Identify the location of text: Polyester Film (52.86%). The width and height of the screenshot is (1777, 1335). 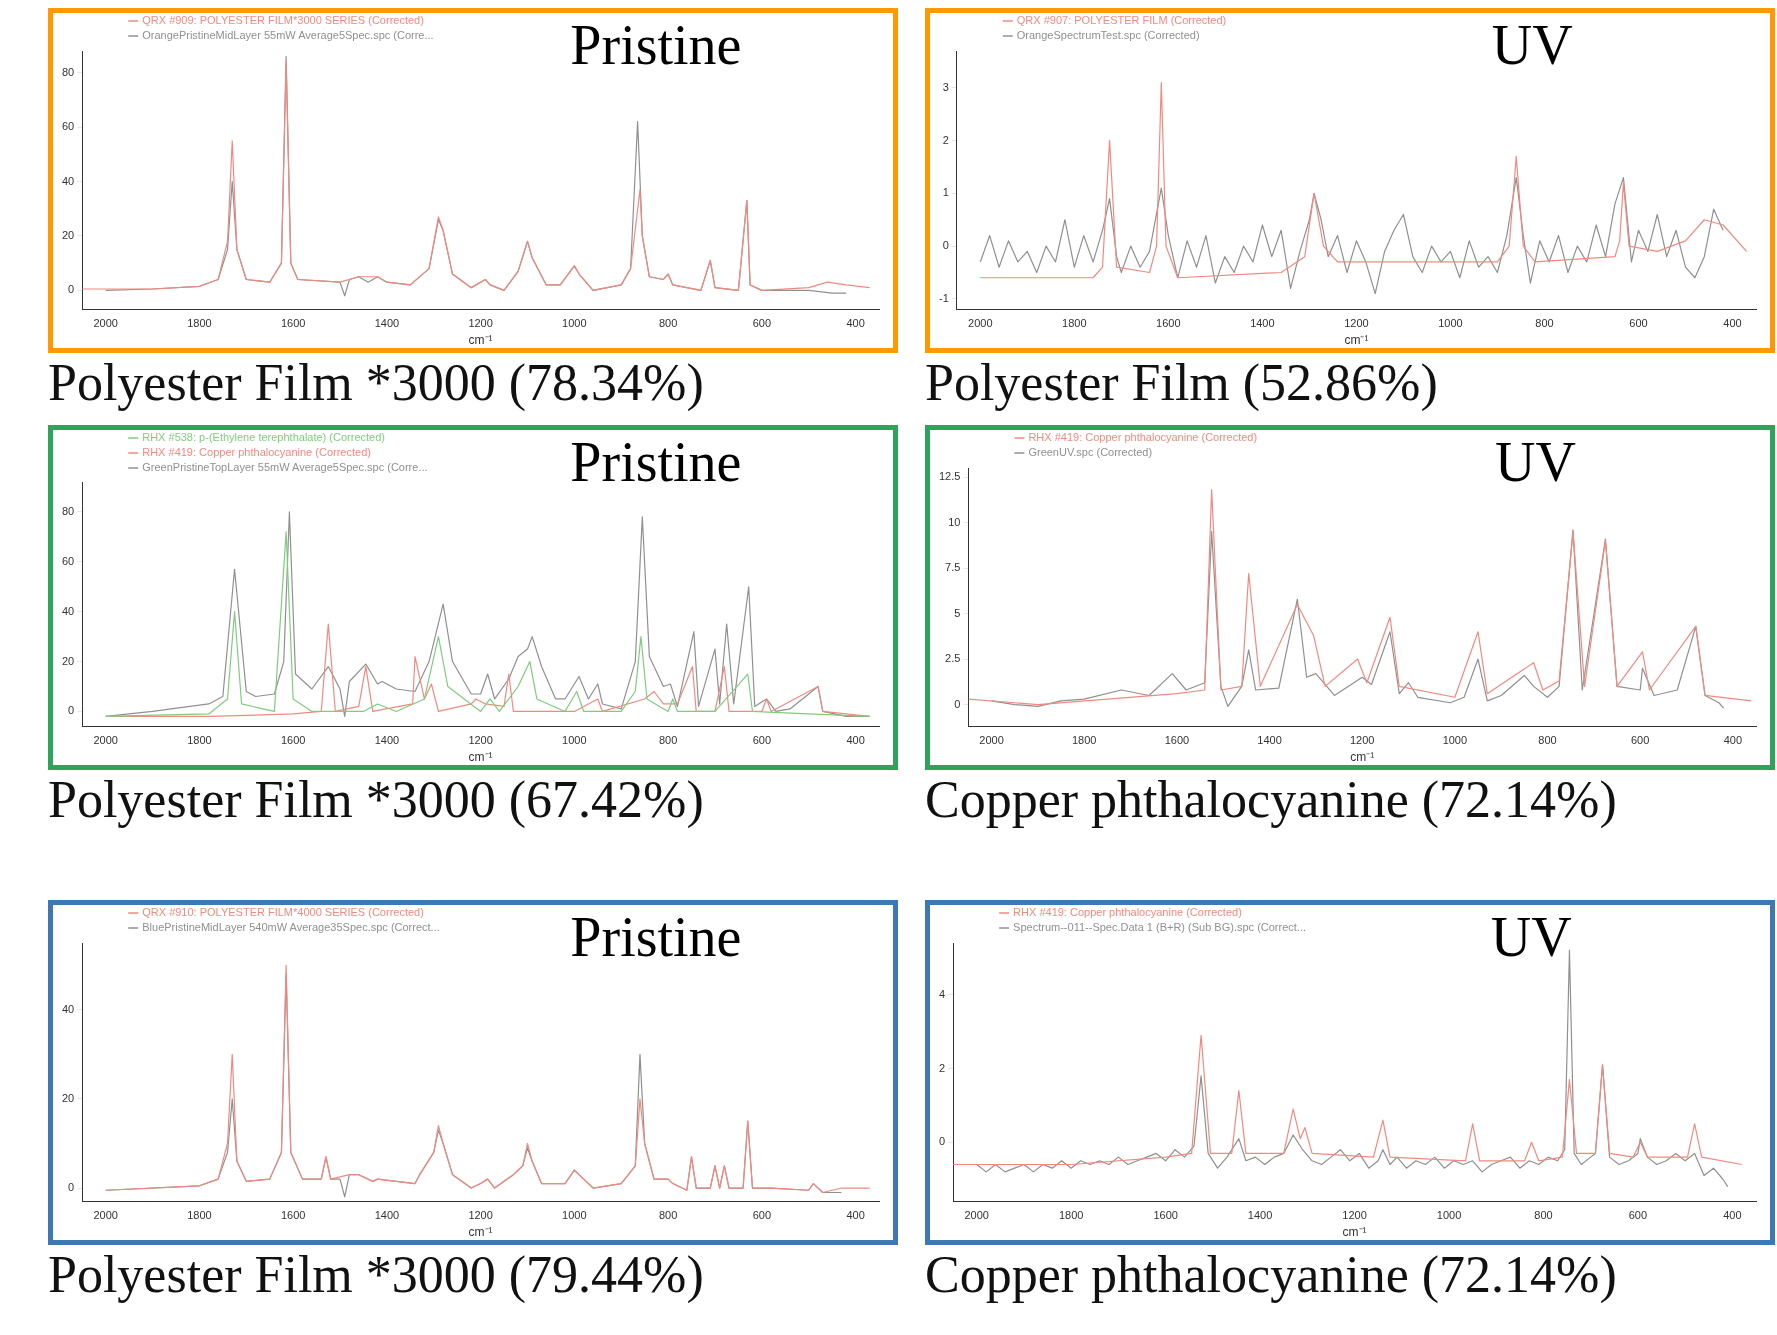
(1182, 383).